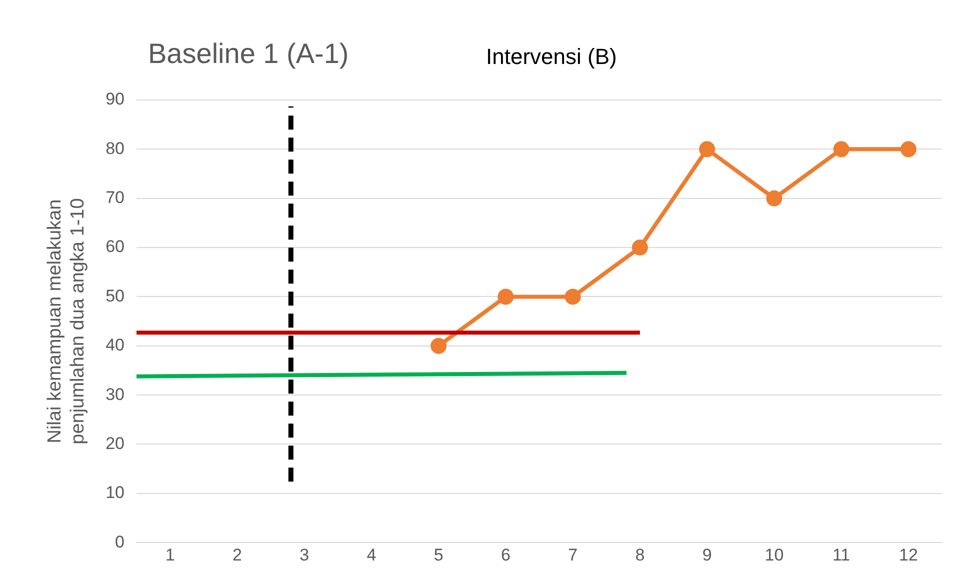  Describe the element at coordinates (248, 54) in the screenshot. I see `text: Baseline 1 (A-1)` at that location.